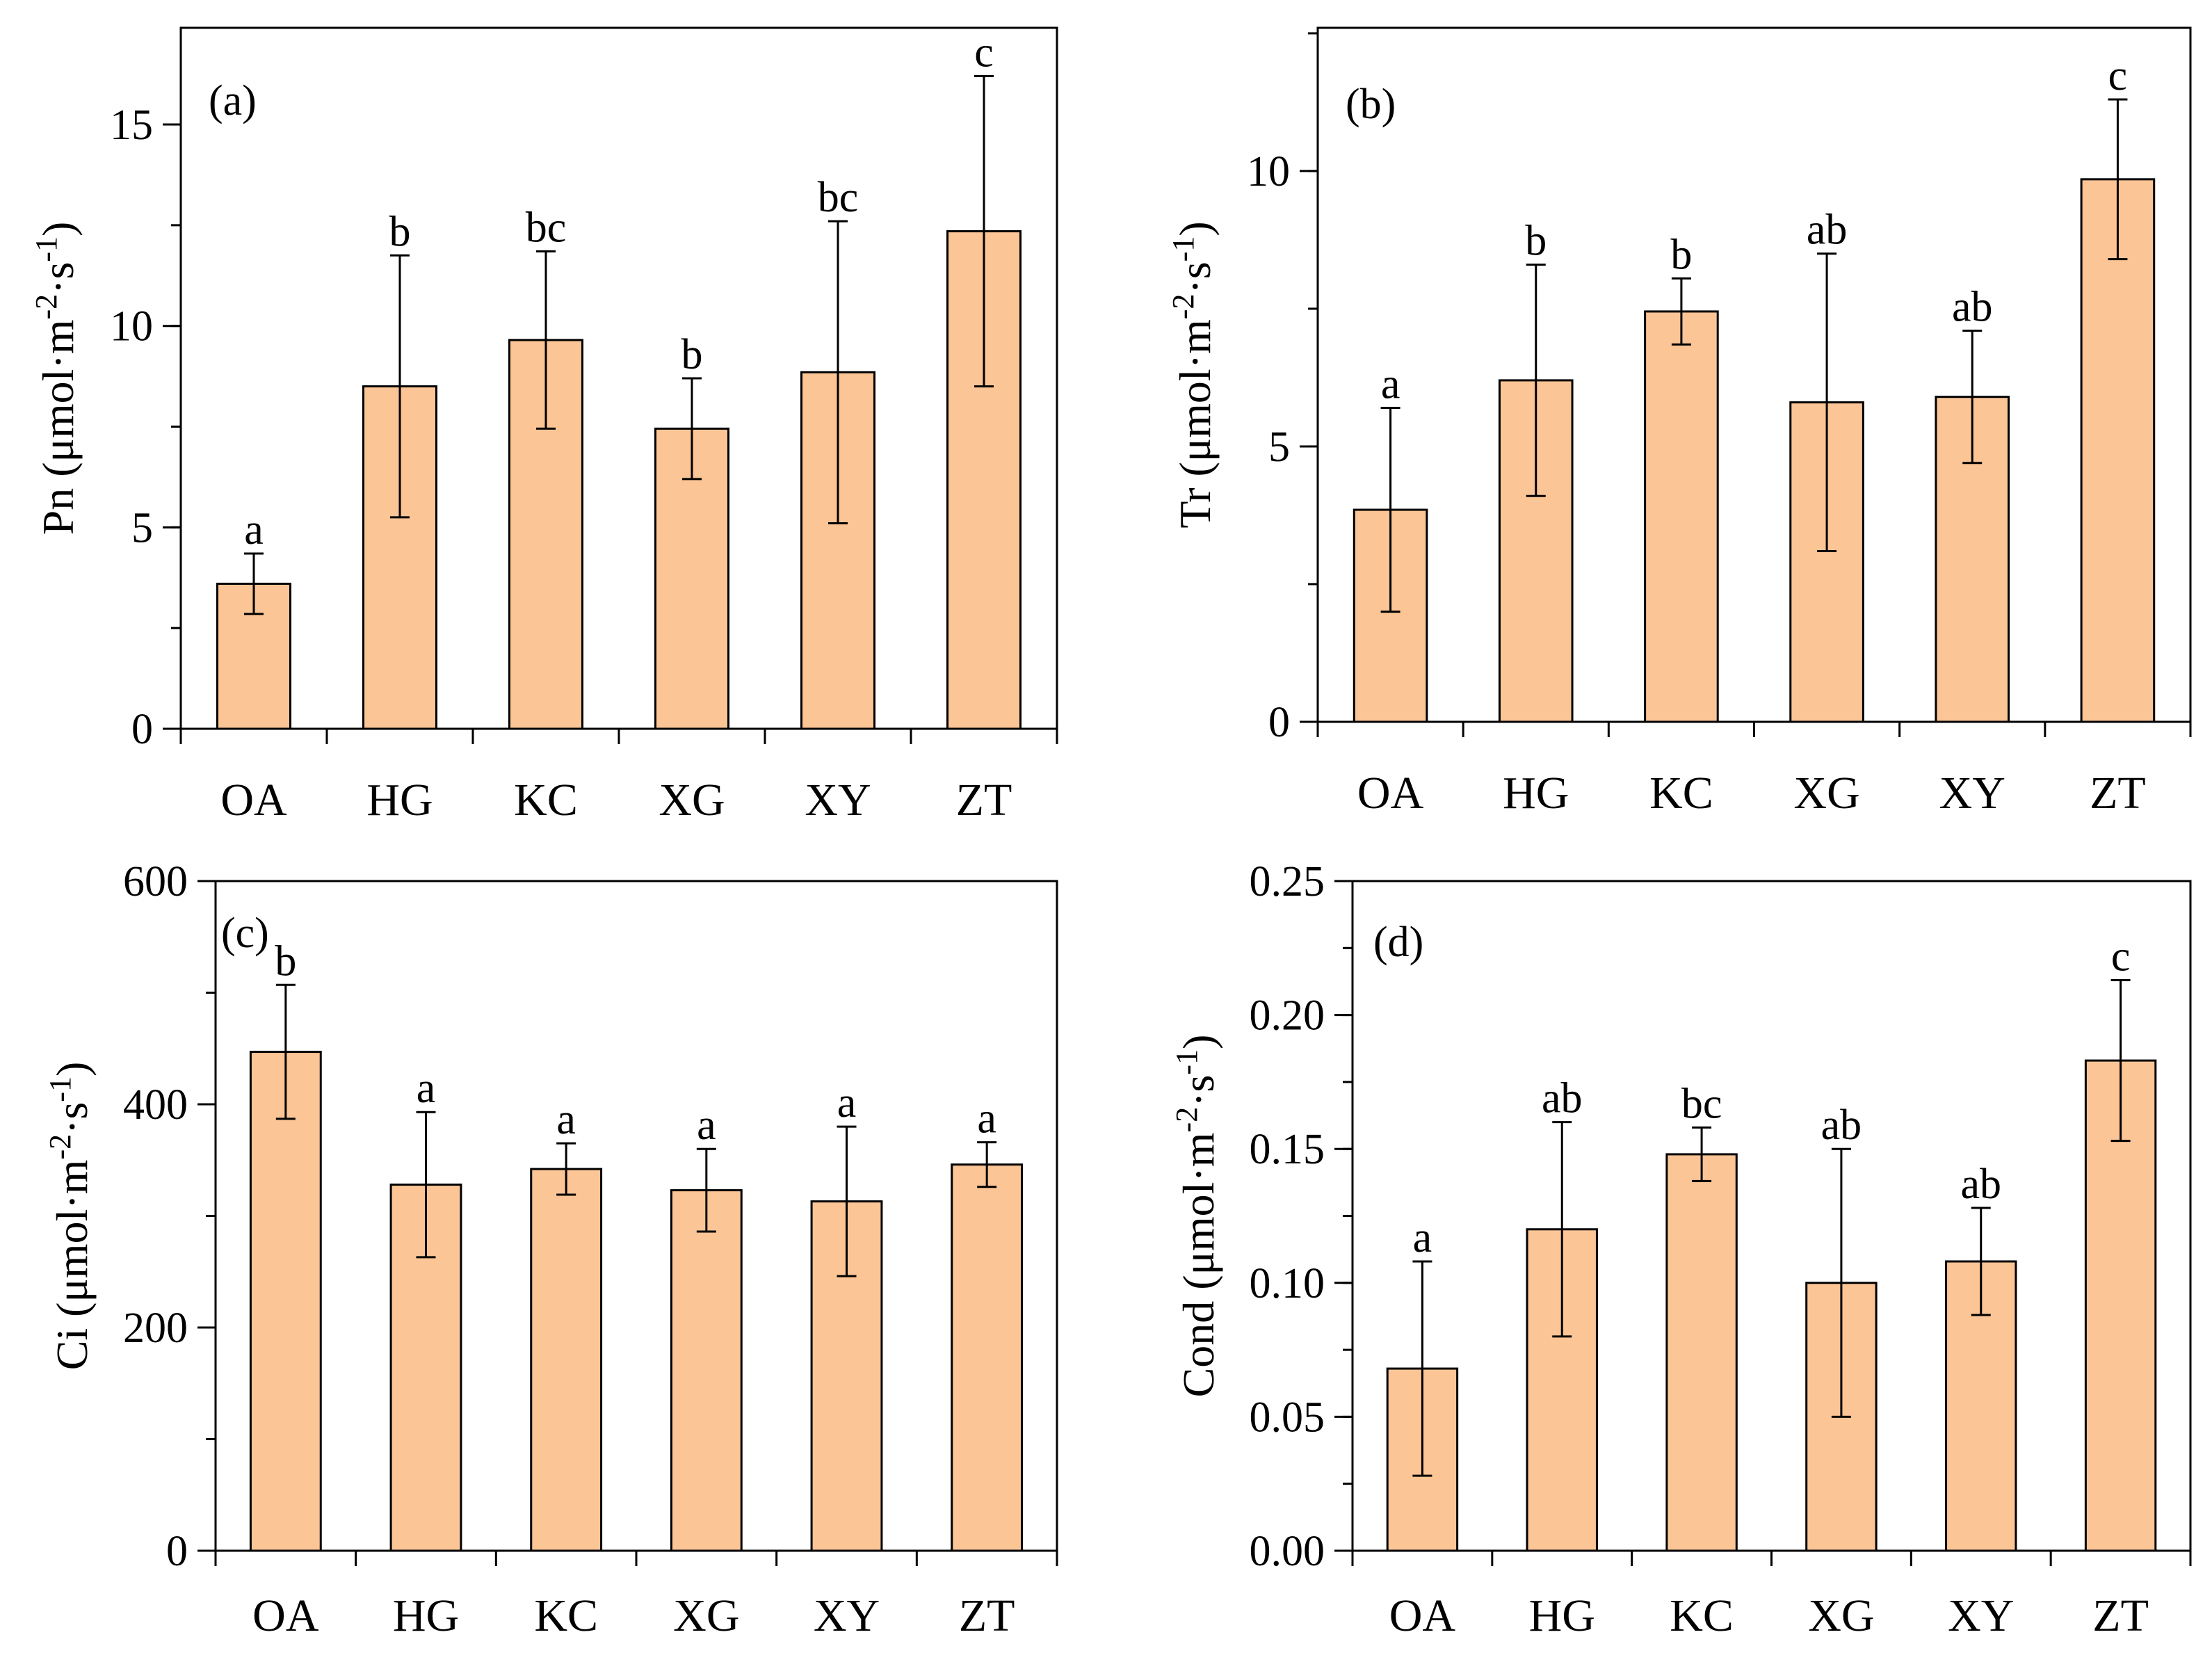 The image size is (2212, 1662). Describe the element at coordinates (155, 882) in the screenshot. I see `y-tick-label: 600` at that location.